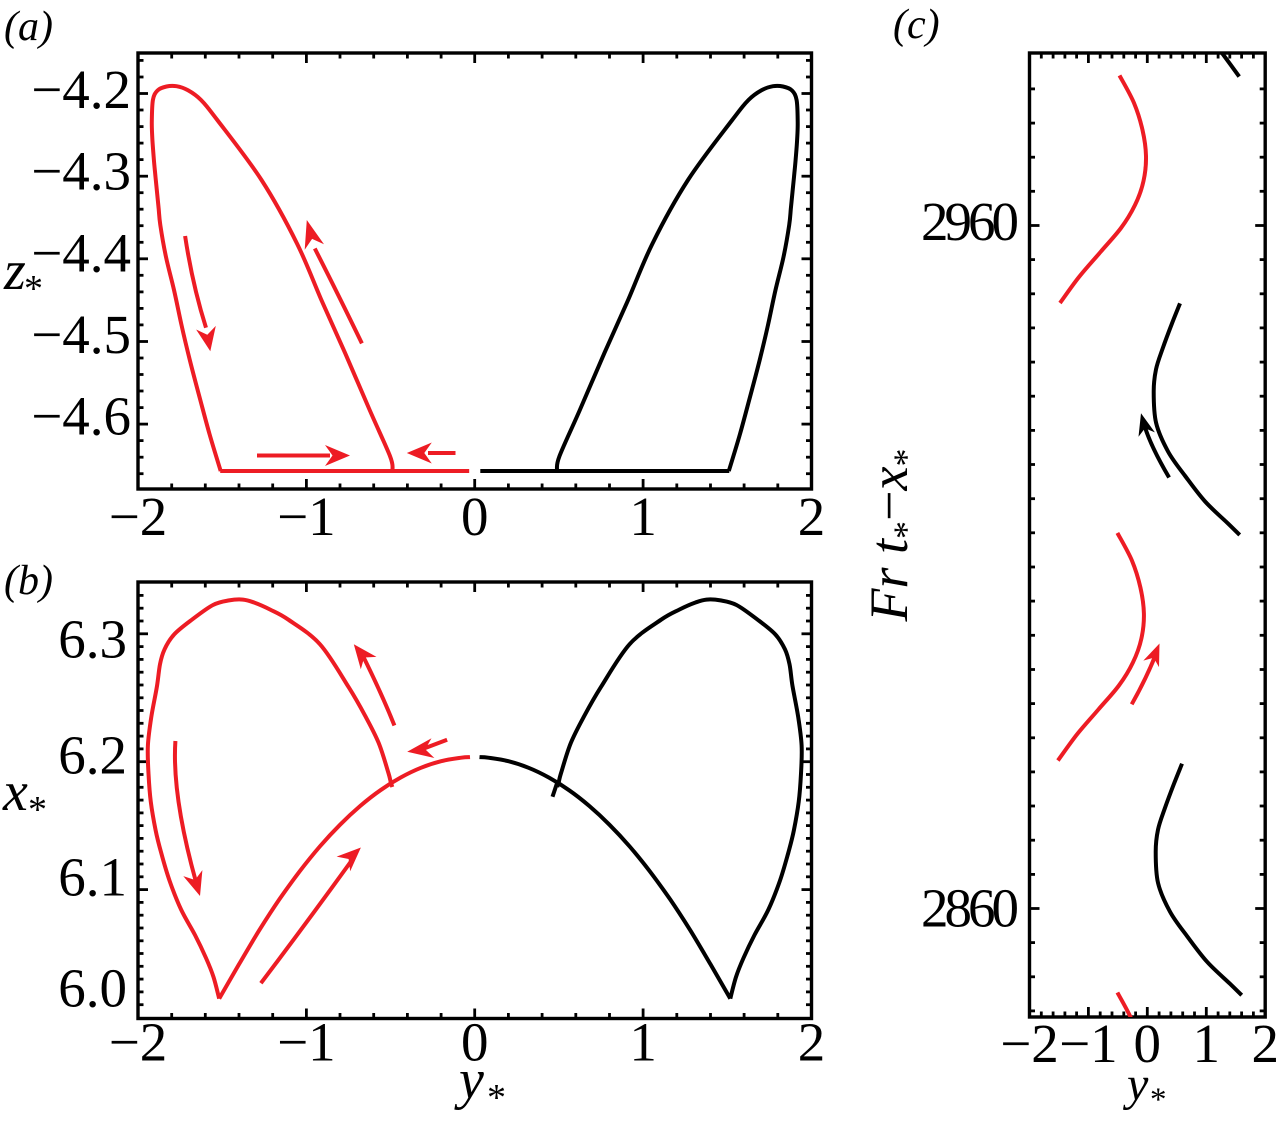 The height and width of the screenshot is (1135, 1280). What do you see at coordinates (92, 639) in the screenshot?
I see `svg-text: 6.3` at bounding box center [92, 639].